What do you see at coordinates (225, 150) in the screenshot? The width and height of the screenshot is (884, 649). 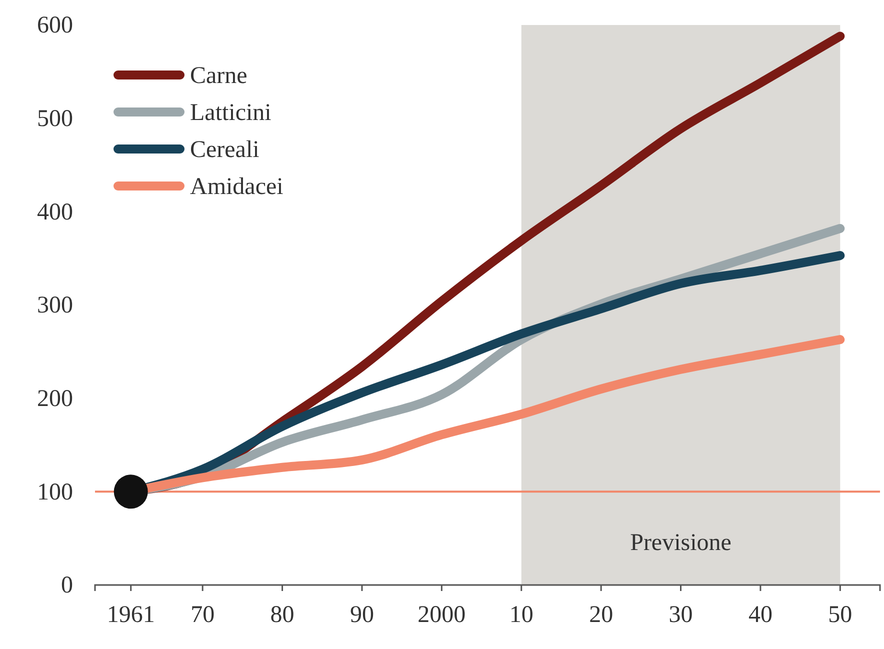 I see `legend-label: Cereali` at bounding box center [225, 150].